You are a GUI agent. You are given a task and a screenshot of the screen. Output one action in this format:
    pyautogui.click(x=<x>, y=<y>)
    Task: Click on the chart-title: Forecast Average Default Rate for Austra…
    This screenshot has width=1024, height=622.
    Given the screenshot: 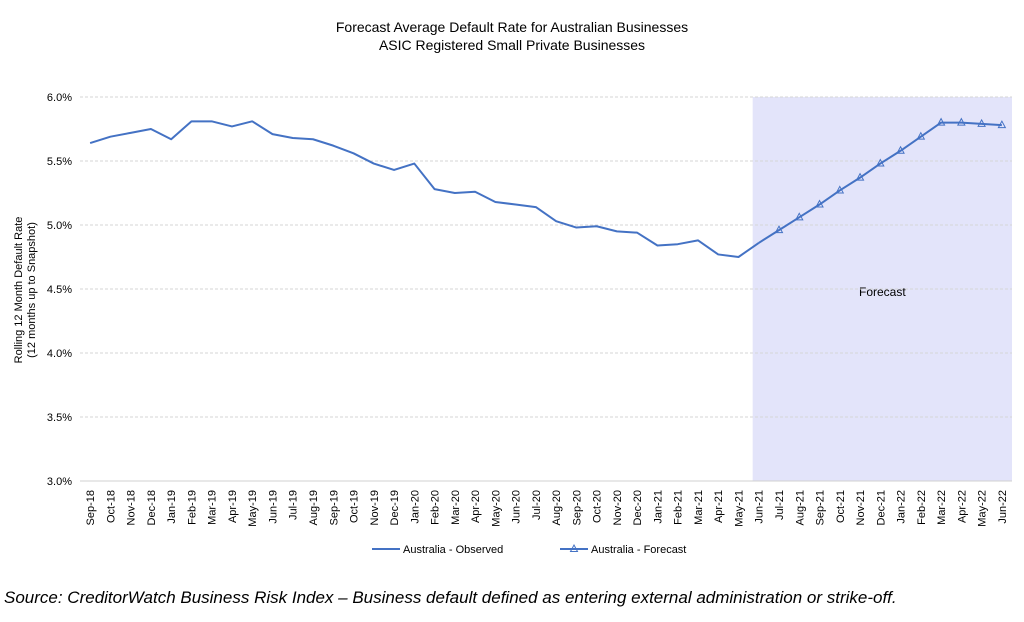 What is the action you would take?
    pyautogui.click(x=512, y=27)
    